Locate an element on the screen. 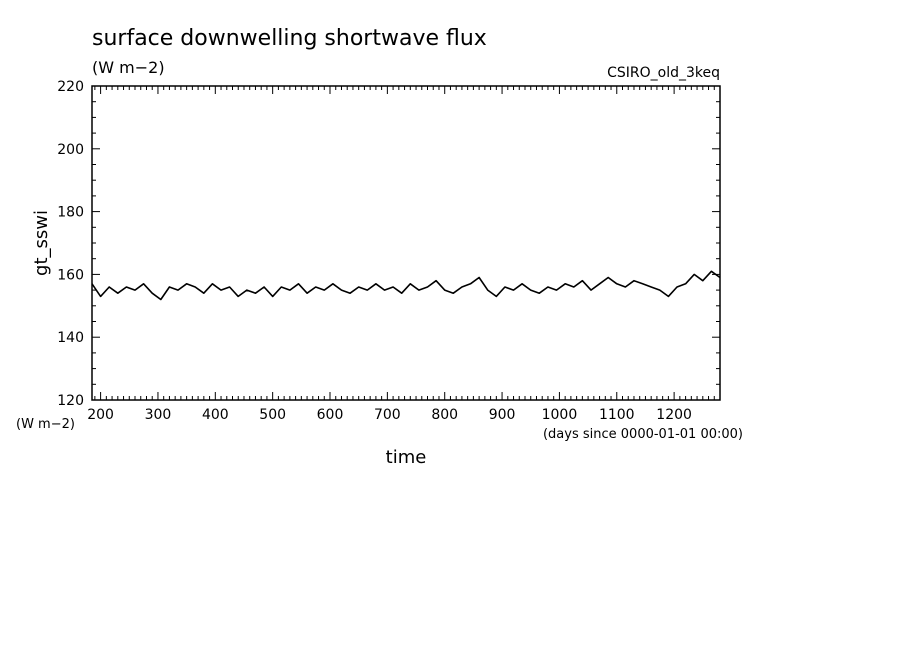  chart-title: surface downwelling shortwave flux is located at coordinates (289, 38).